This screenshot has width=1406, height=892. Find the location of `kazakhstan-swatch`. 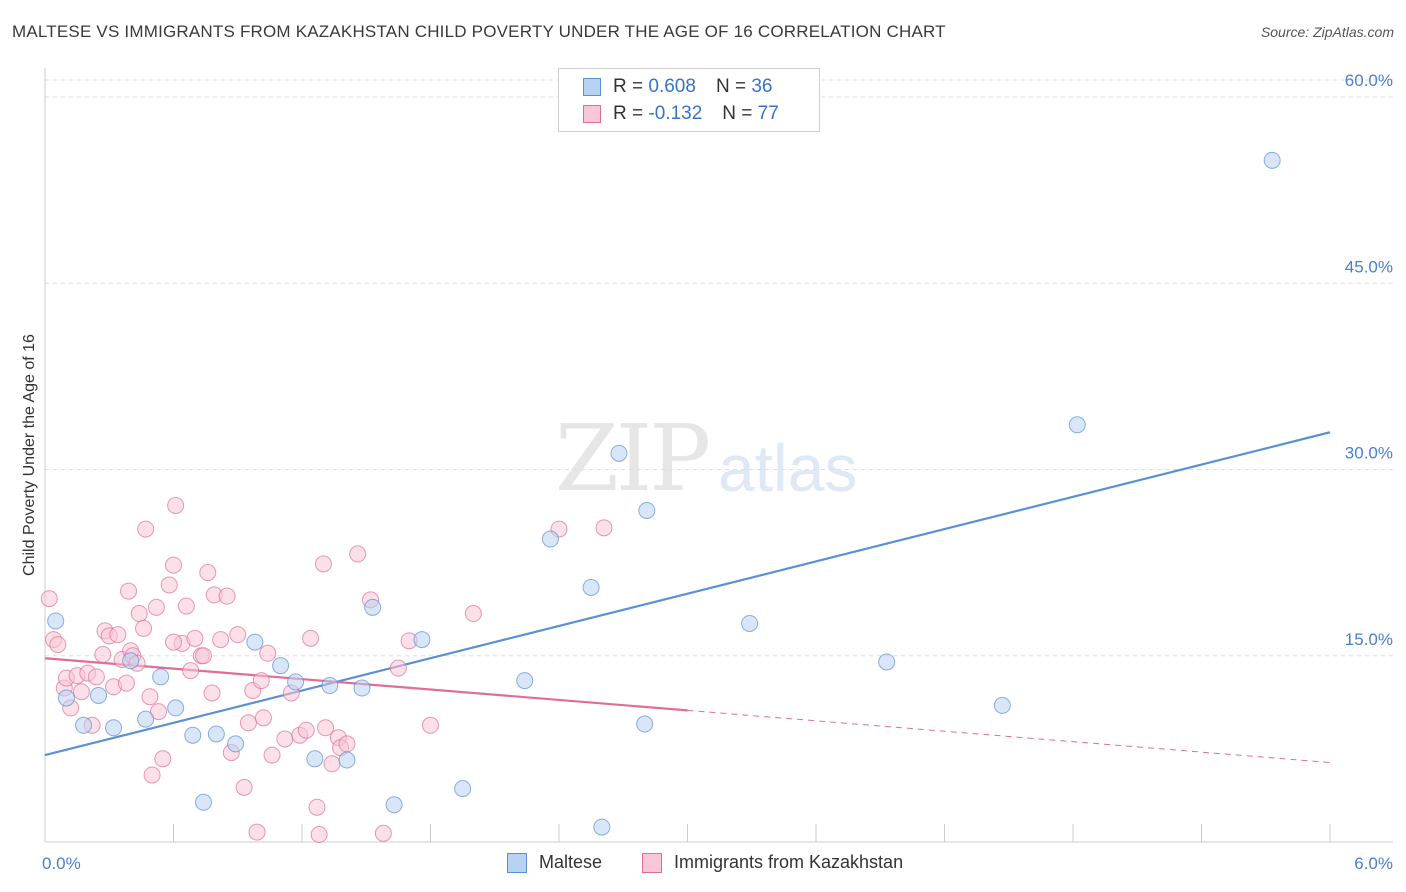

kazakhstan-swatch is located at coordinates (592, 114).